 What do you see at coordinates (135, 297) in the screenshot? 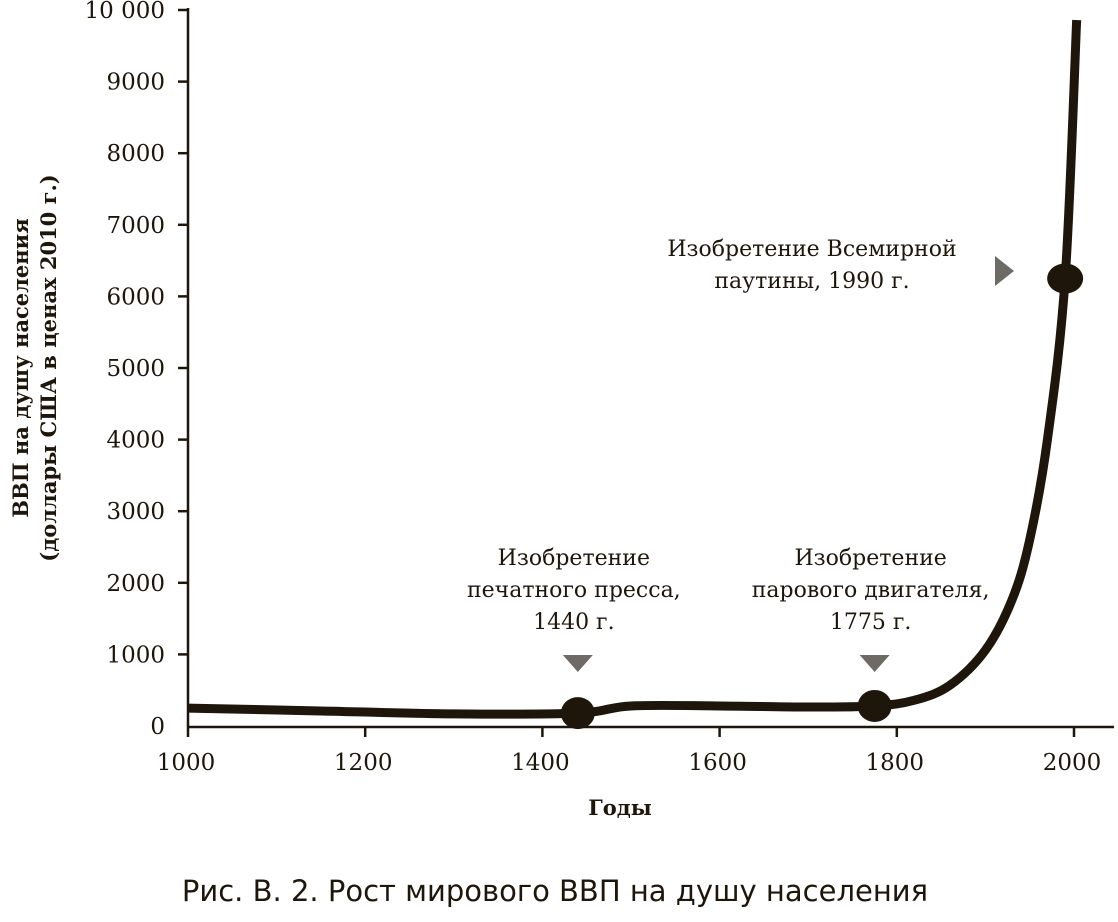
I see `y-tick-label: 6000` at bounding box center [135, 297].